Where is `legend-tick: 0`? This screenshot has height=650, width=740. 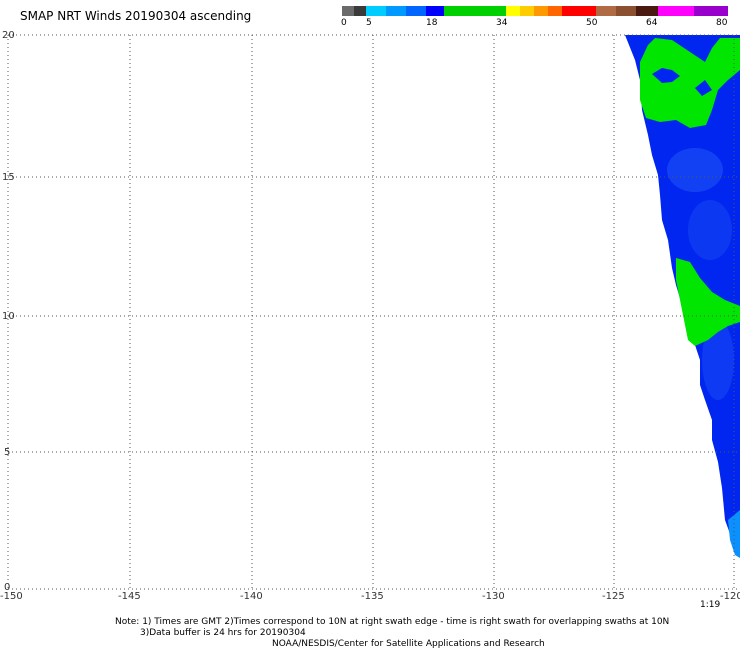
legend-tick: 0 is located at coordinates (344, 23).